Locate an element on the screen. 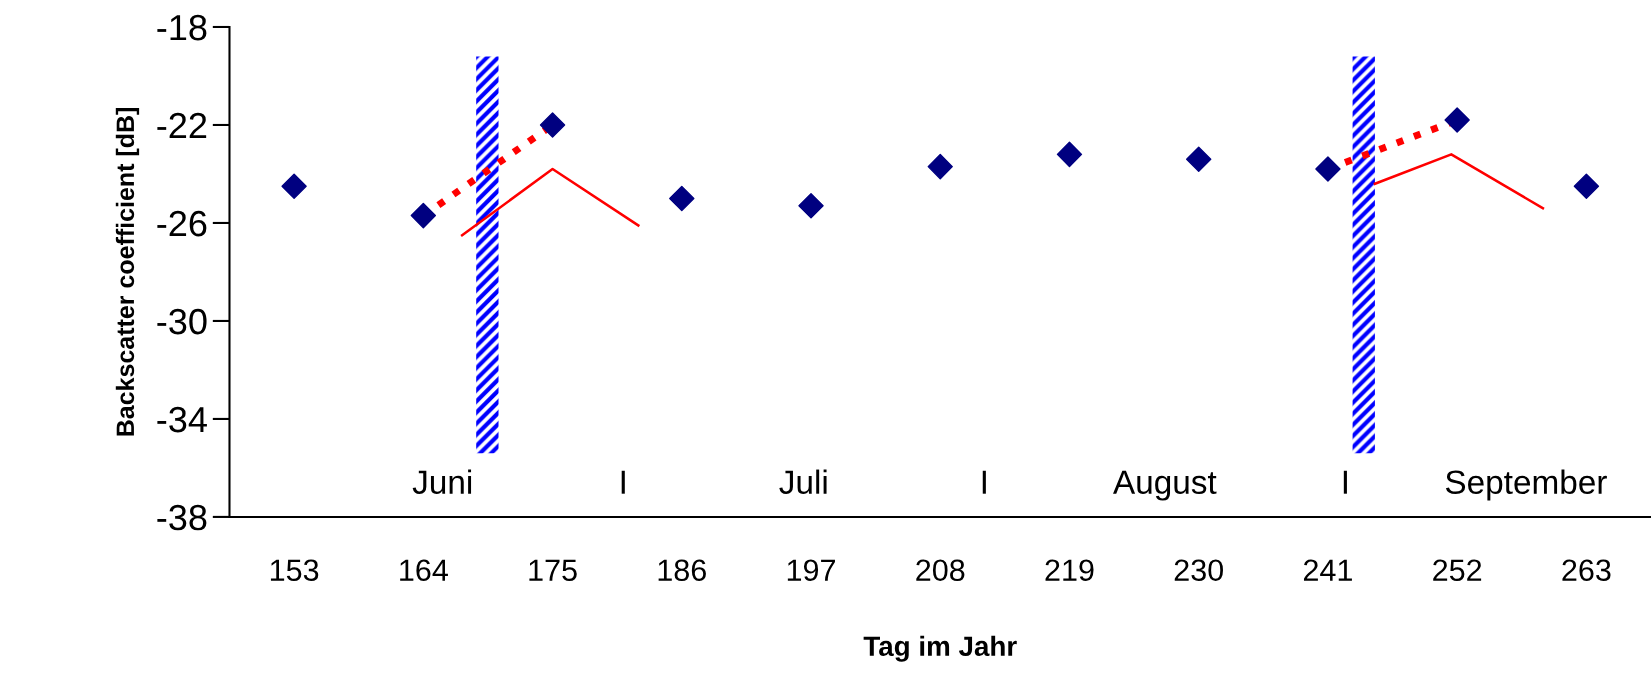 The image size is (1651, 692). annotation: Juli is located at coordinates (803, 482).